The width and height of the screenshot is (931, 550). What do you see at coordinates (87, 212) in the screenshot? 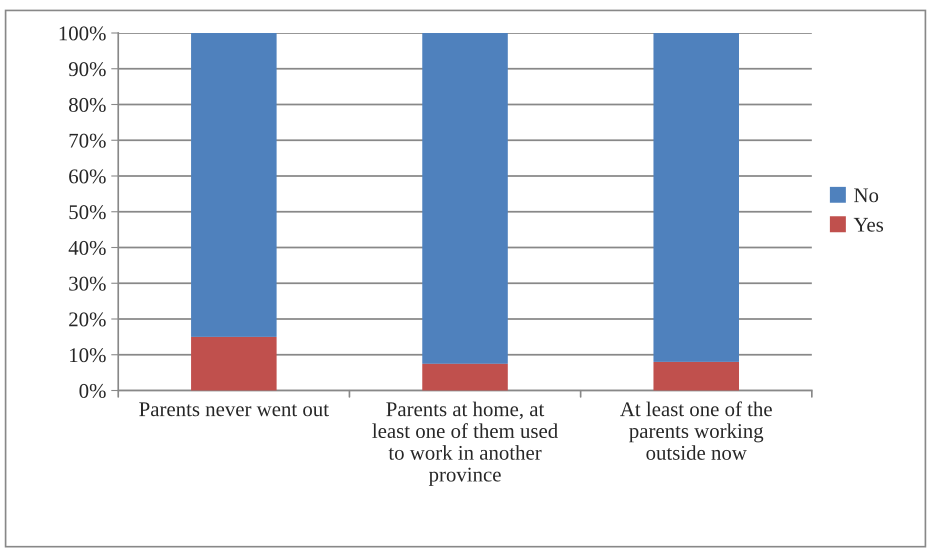
I see `y-tick-label: 50%` at bounding box center [87, 212].